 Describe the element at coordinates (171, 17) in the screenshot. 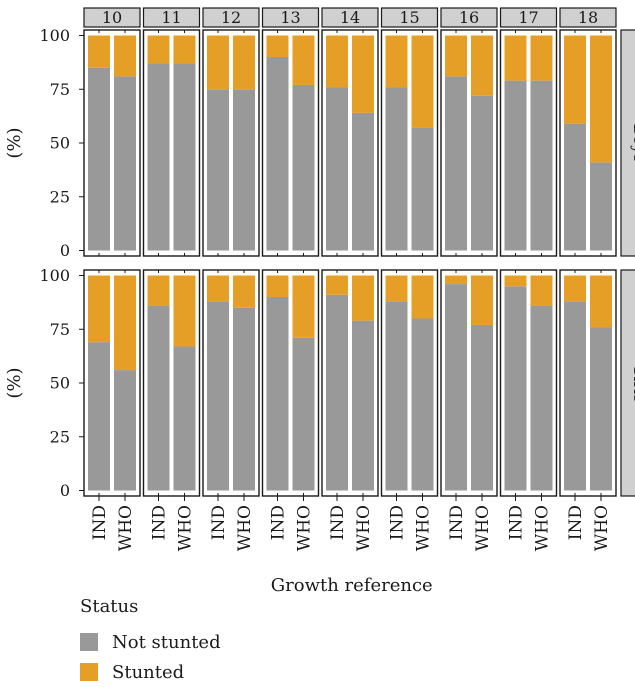

I see `facet-strip-label-11: 11` at that location.